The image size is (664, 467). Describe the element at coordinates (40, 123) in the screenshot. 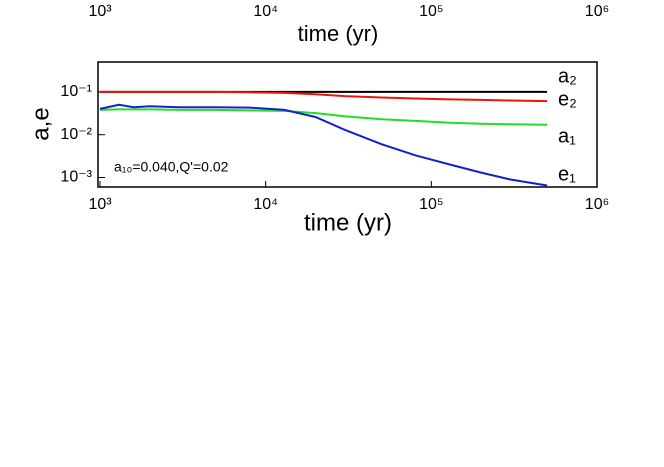

I see `y-axis-label: a,e` at that location.